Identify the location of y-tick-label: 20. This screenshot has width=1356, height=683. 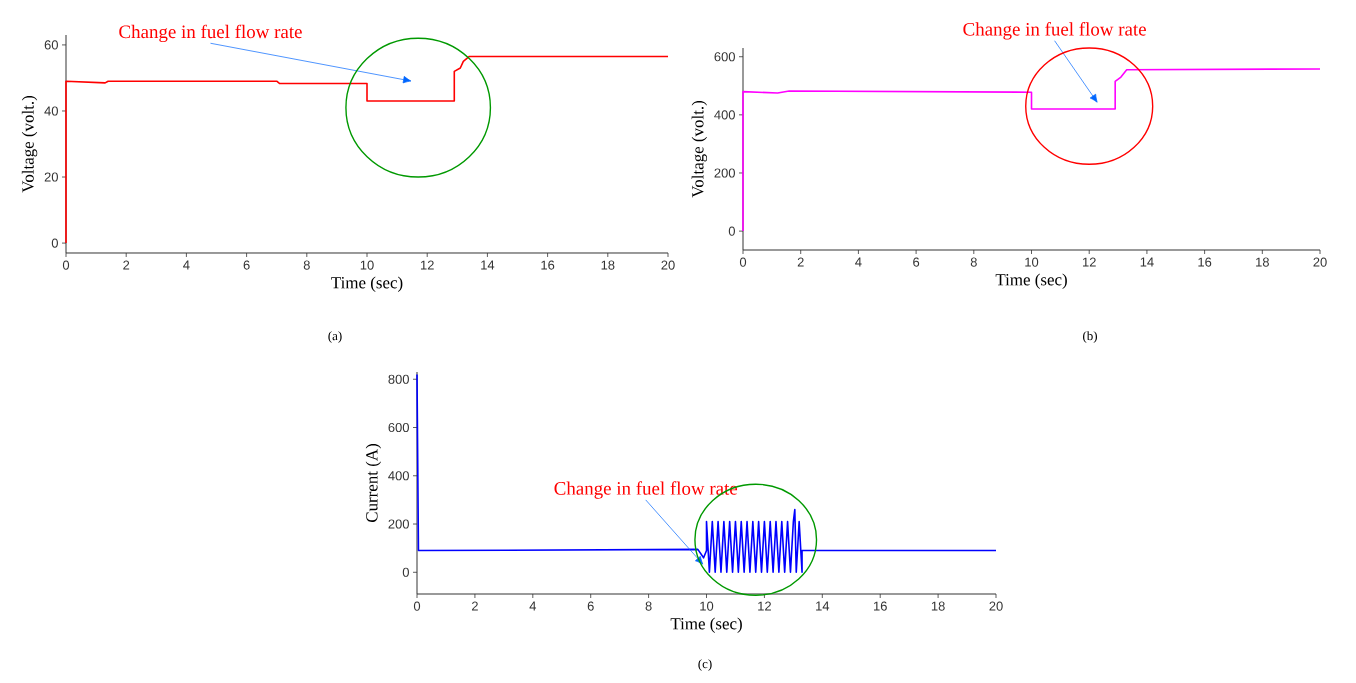
(51, 177).